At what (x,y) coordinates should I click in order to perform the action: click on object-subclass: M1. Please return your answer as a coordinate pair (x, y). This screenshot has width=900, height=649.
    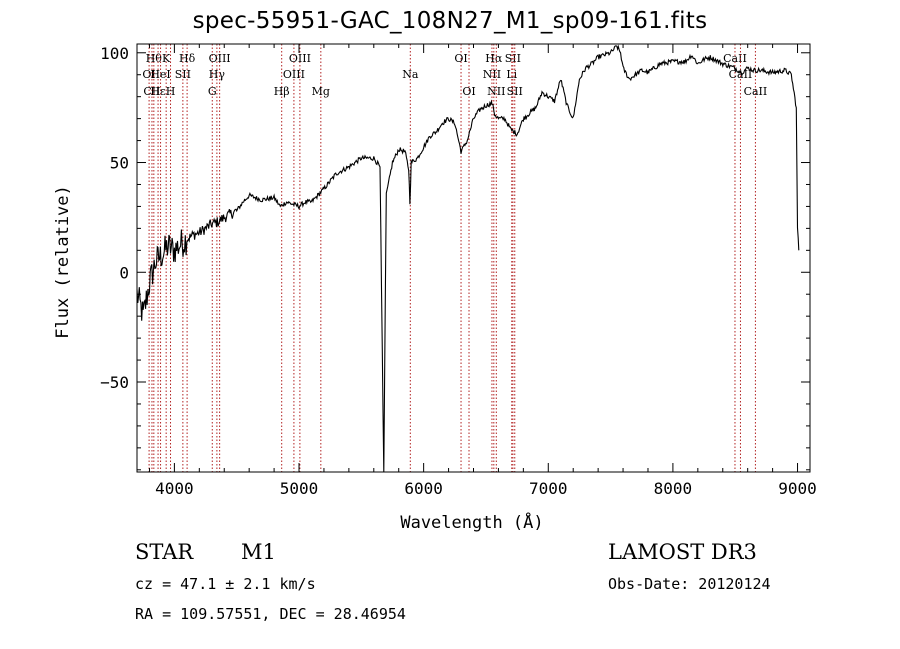
    Looking at the image, I should click on (258, 552).